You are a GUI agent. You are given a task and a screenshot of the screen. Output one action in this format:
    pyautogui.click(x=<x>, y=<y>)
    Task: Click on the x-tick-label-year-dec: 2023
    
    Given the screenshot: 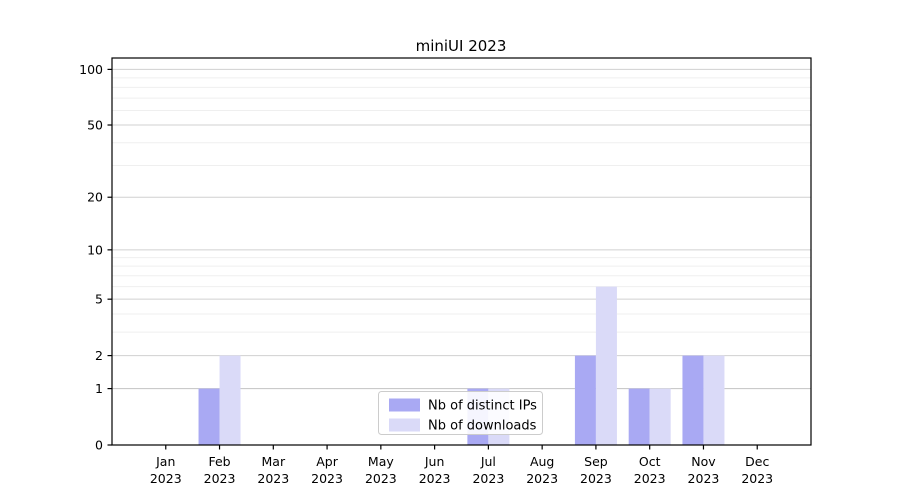 What is the action you would take?
    pyautogui.click(x=757, y=478)
    